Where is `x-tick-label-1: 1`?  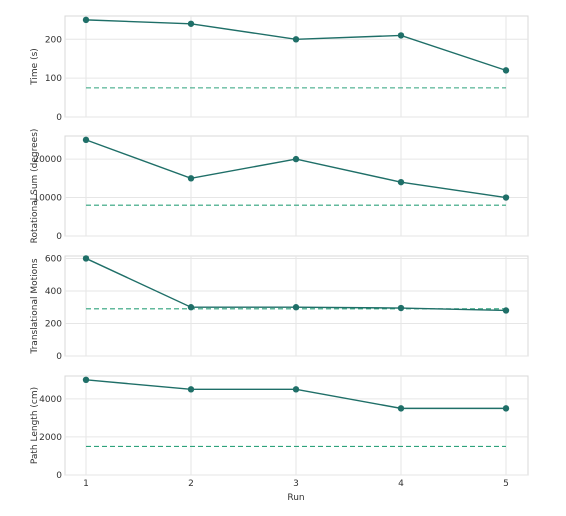
x-tick-label-1: 1 is located at coordinates (86, 484).